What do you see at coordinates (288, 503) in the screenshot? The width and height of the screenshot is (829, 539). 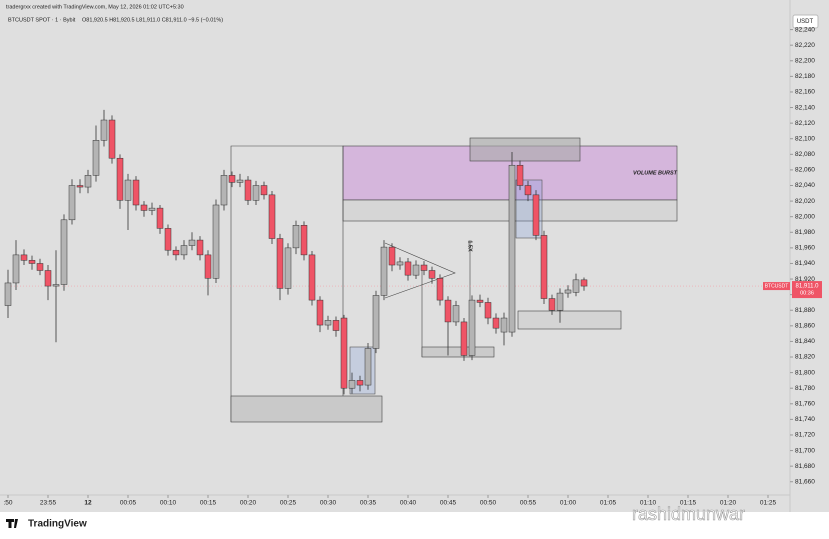 I see `x-tick-label: 00:25` at bounding box center [288, 503].